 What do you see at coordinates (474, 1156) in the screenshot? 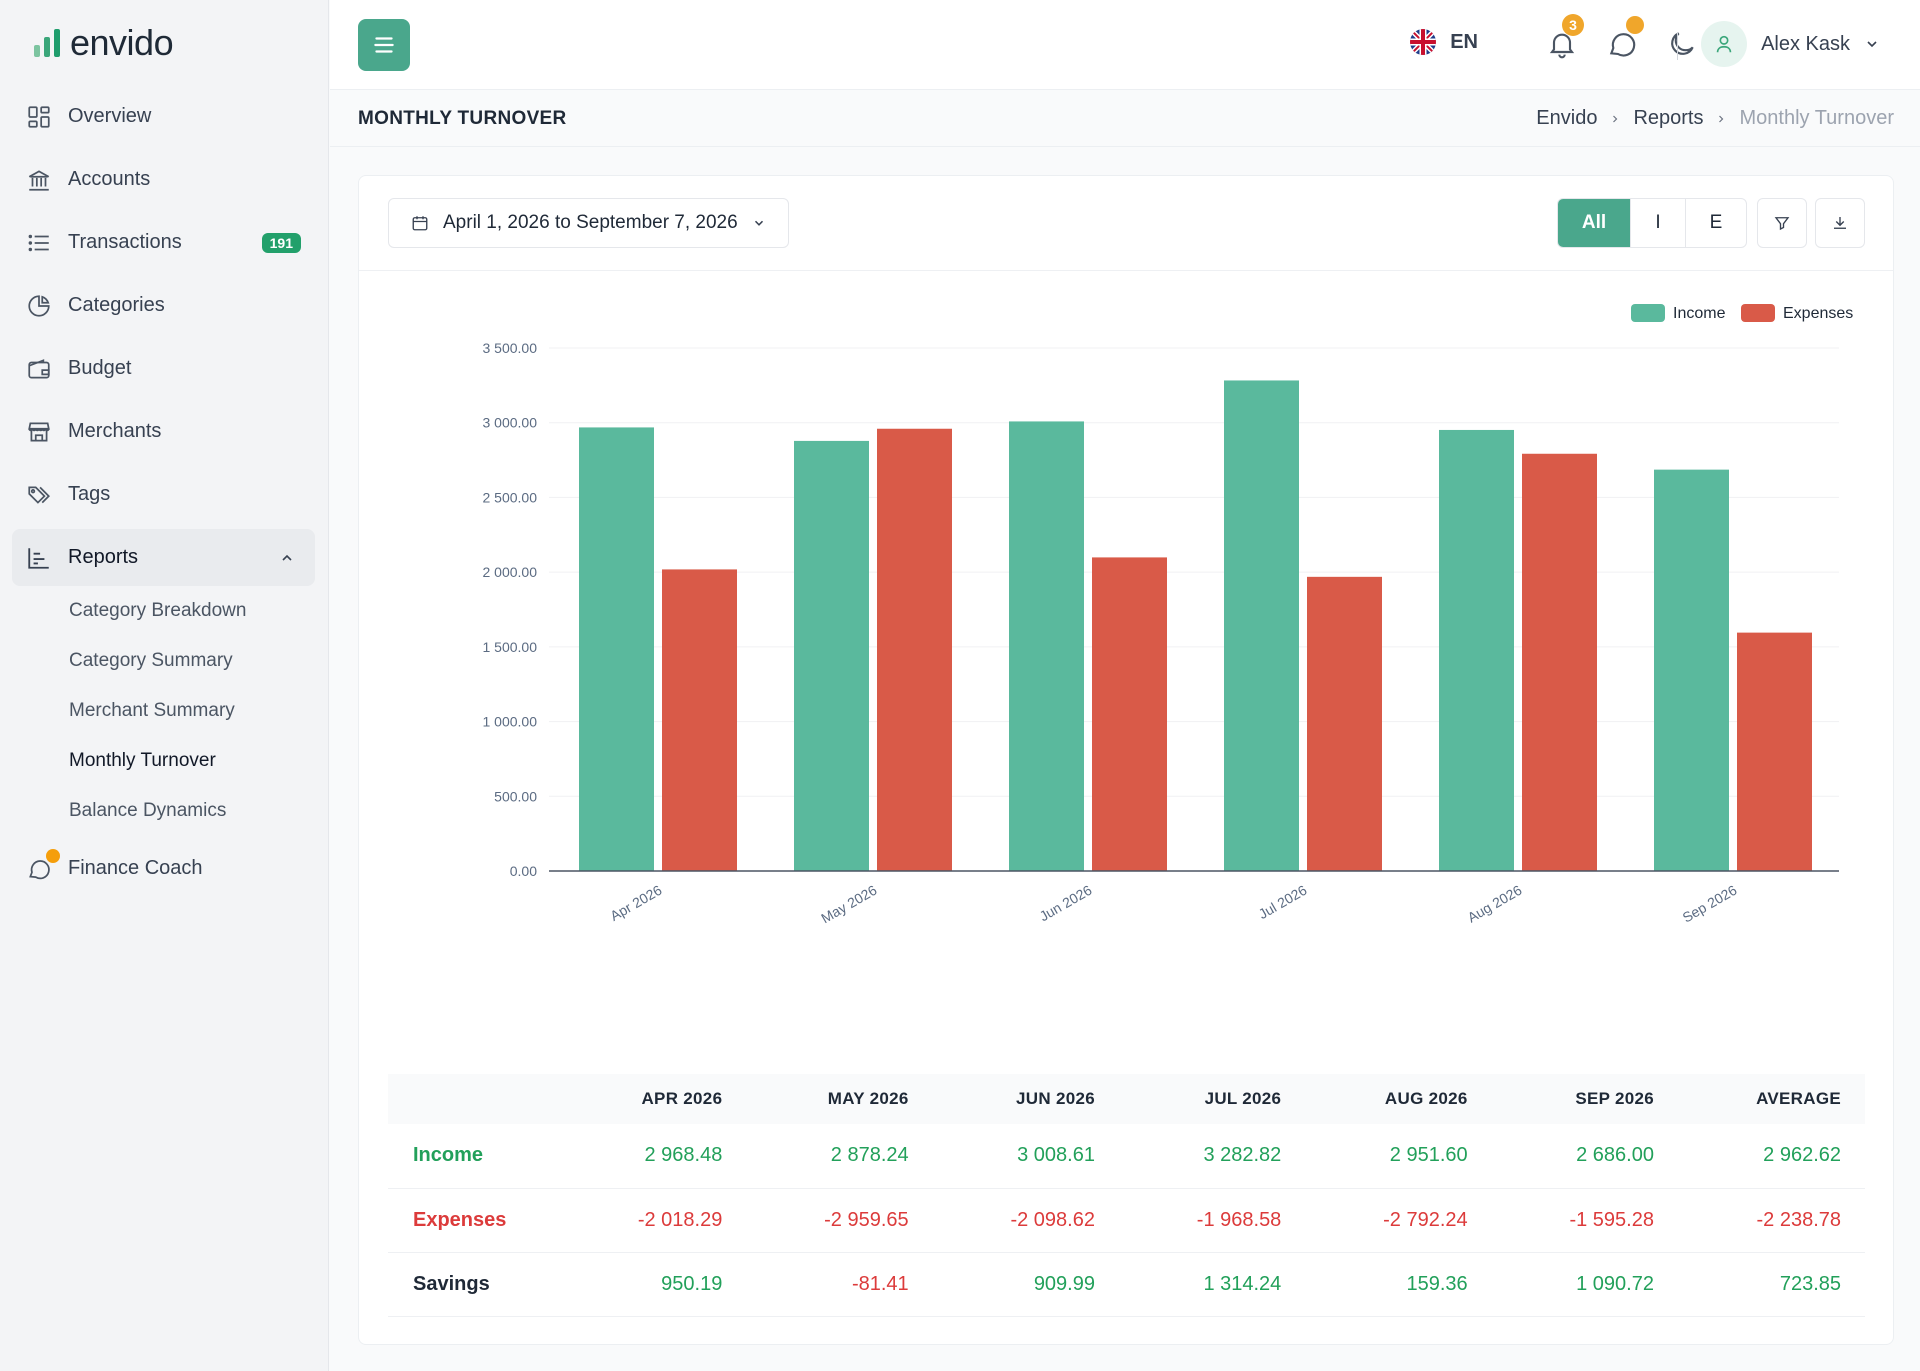
I see `row-label: Income` at bounding box center [474, 1156].